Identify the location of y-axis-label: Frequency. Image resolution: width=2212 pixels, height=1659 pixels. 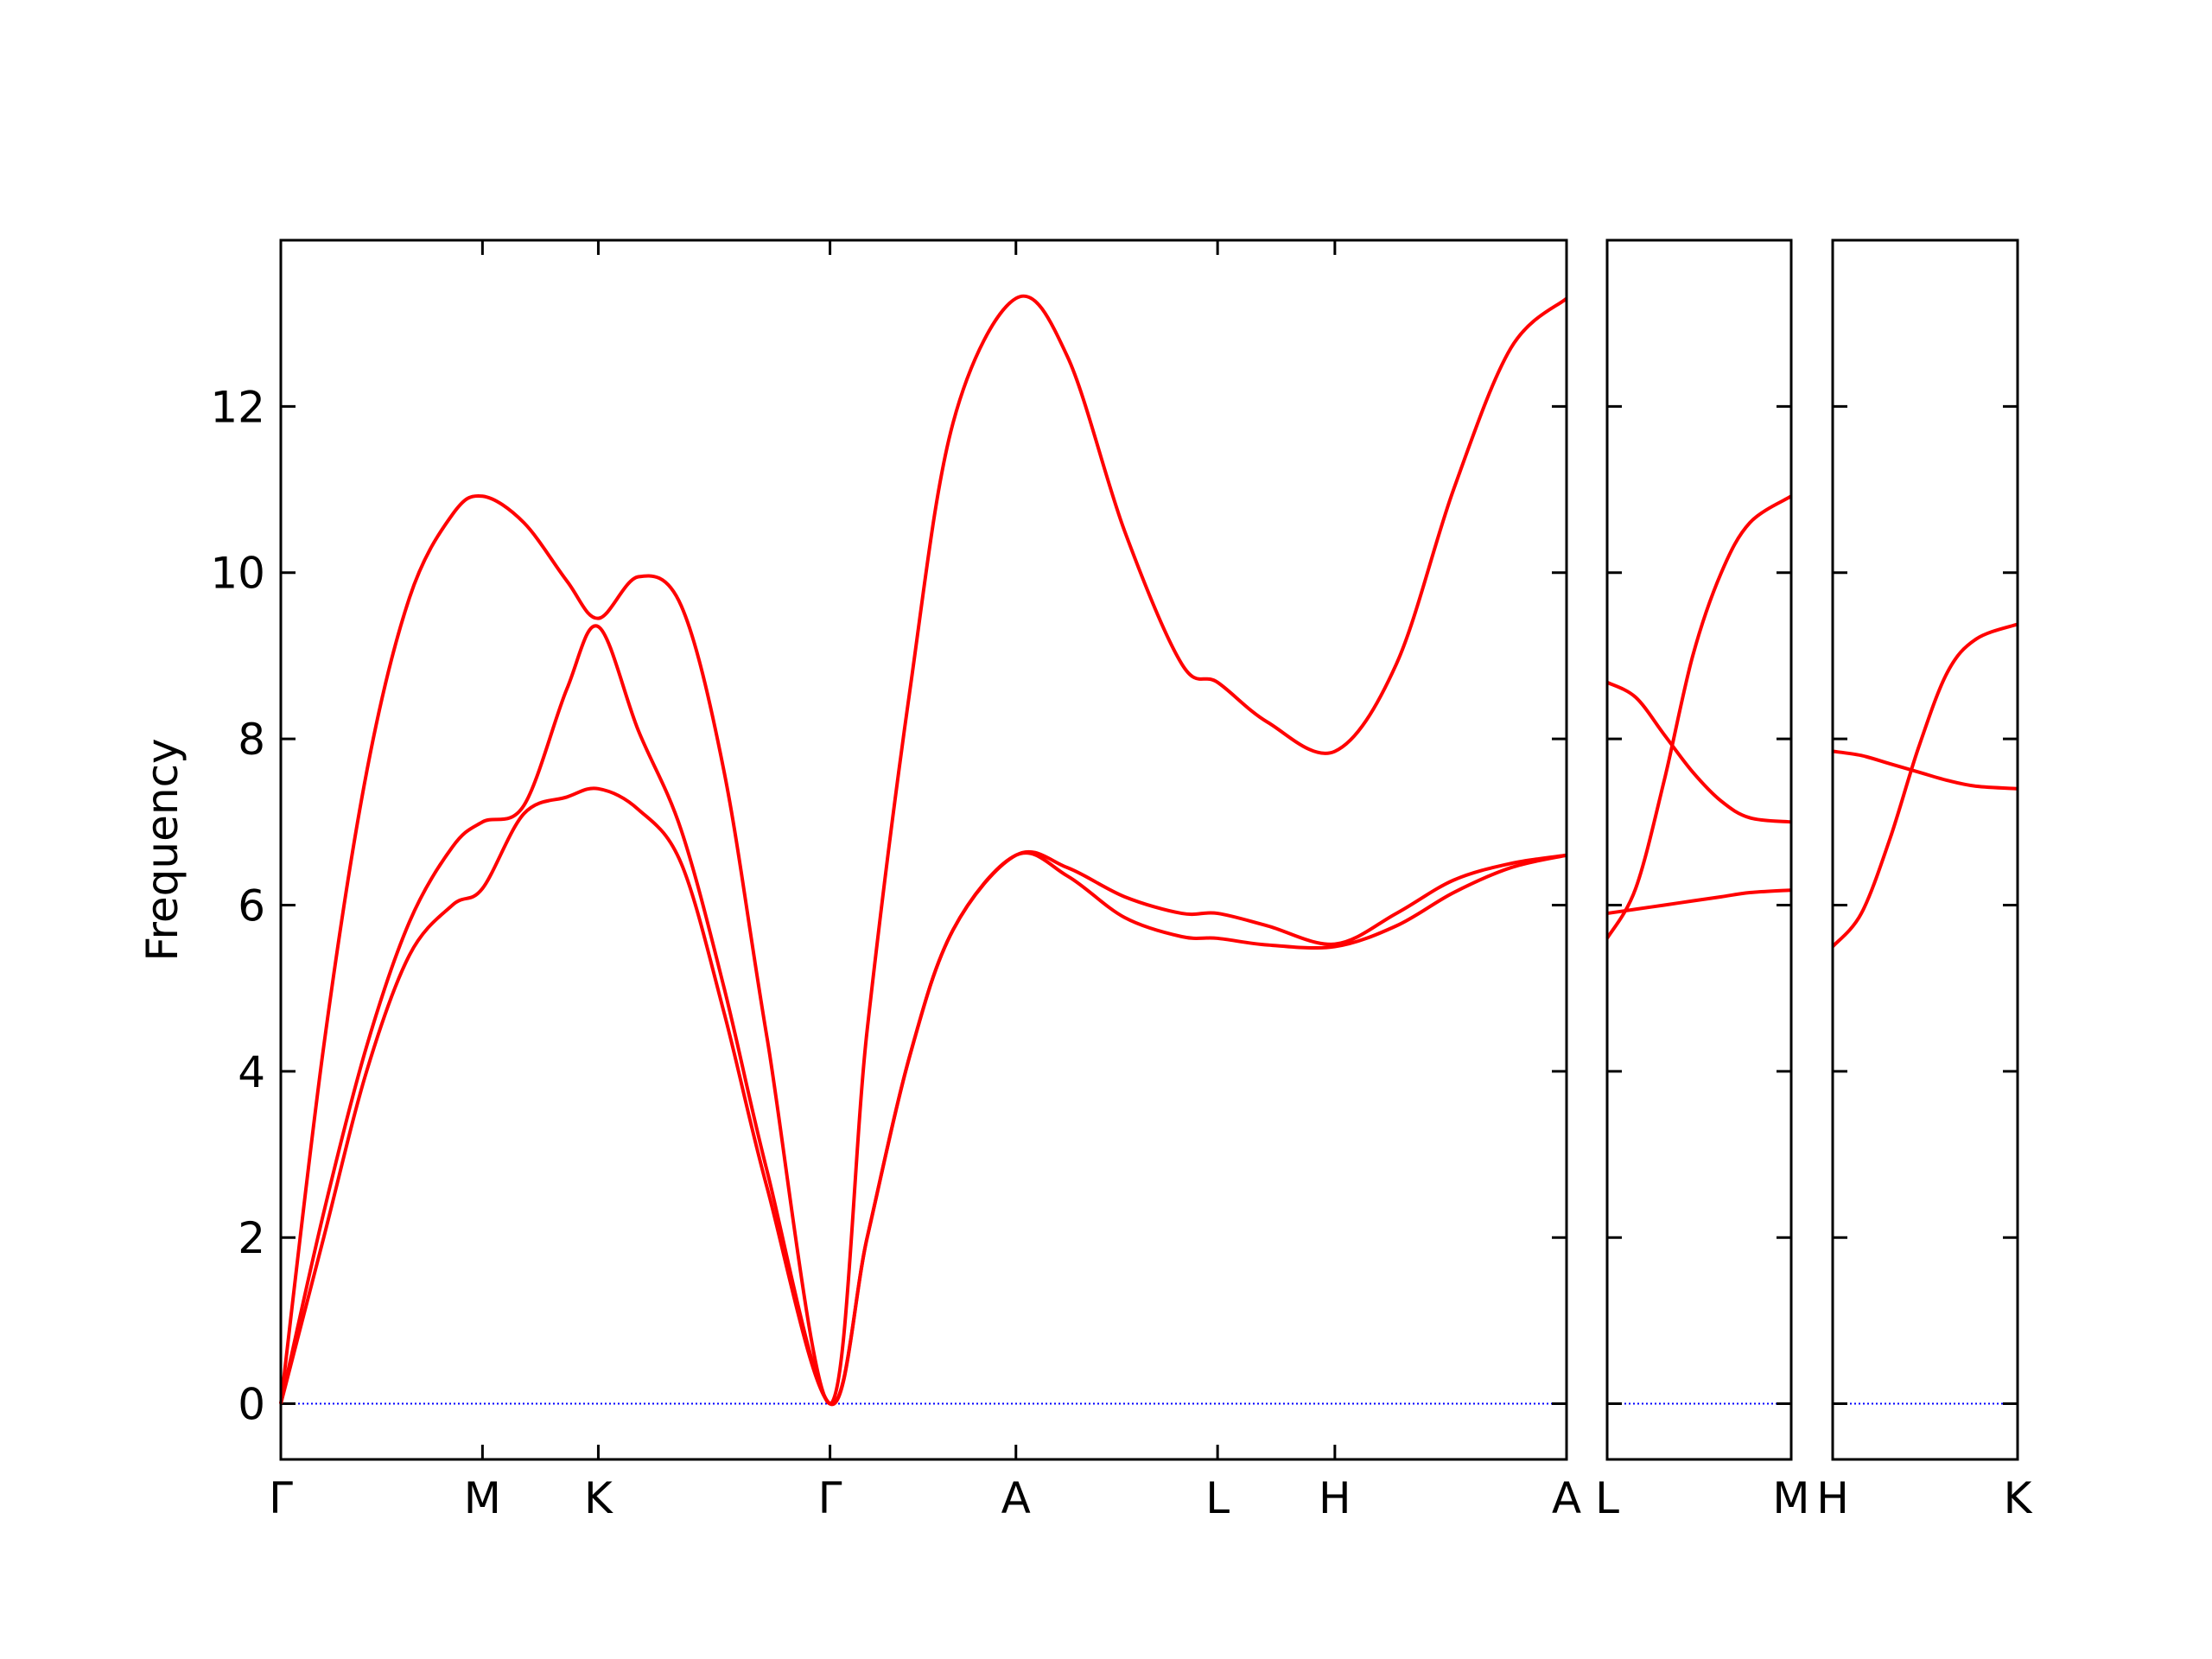
(162, 849).